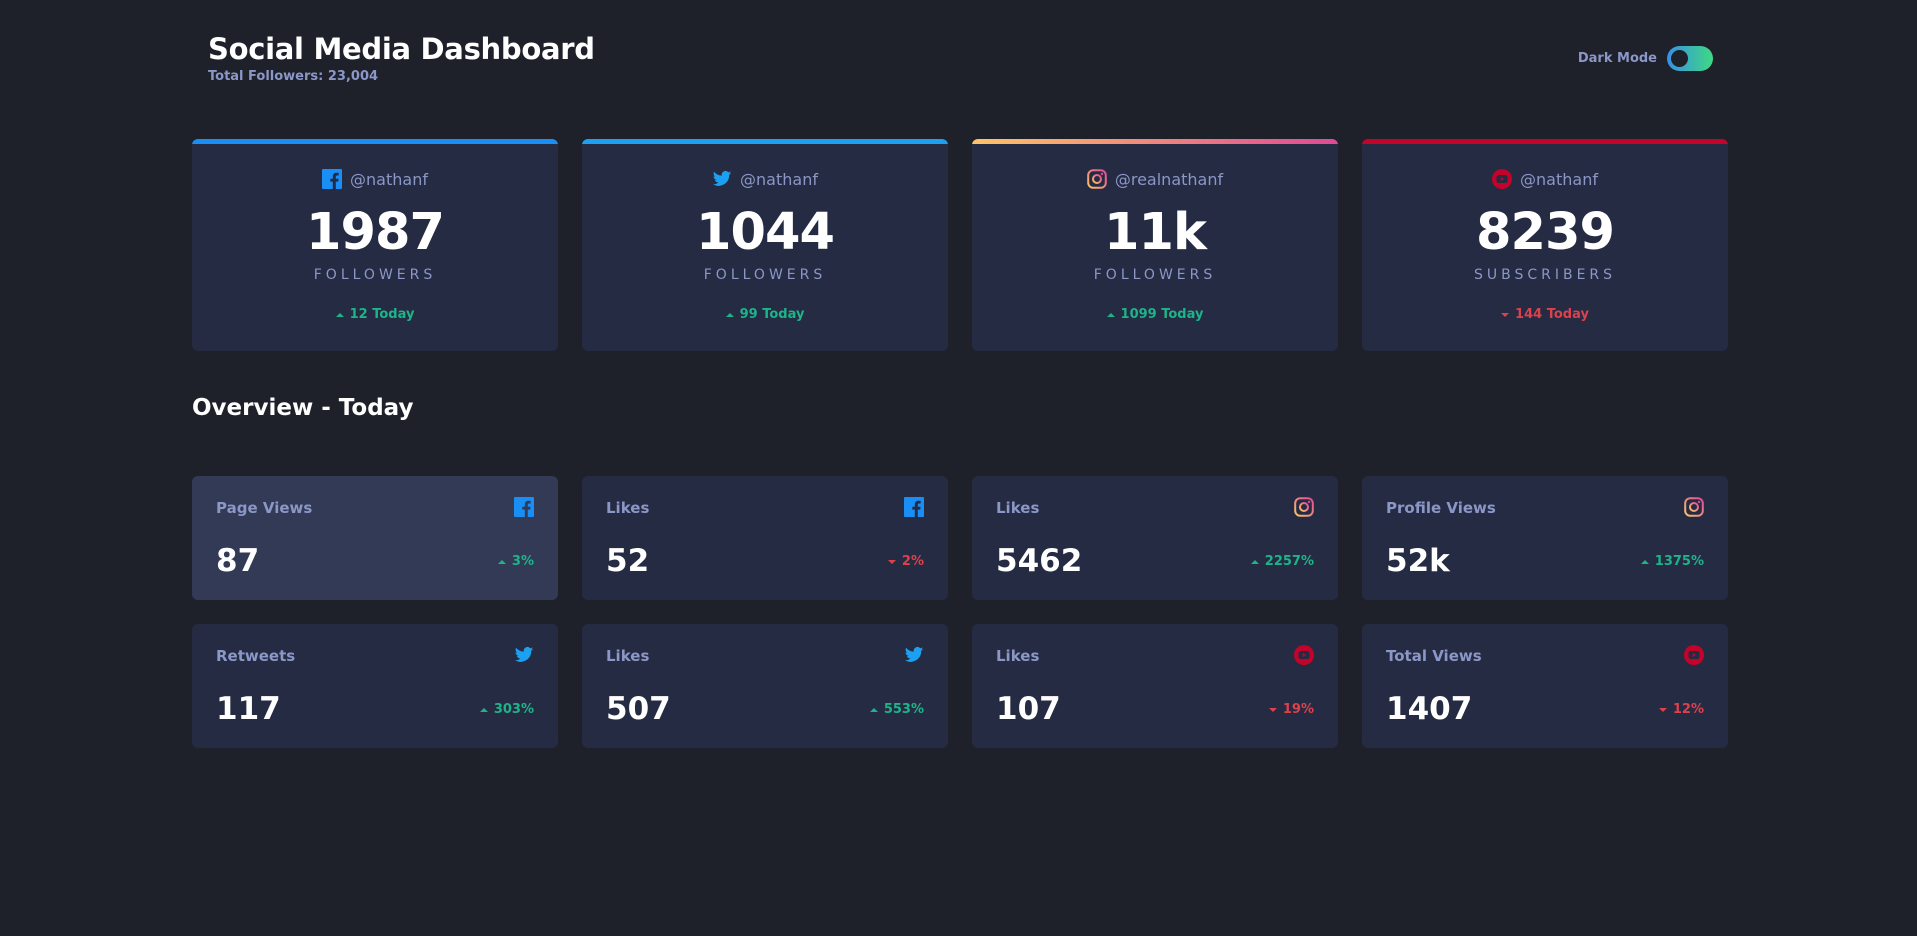 The image size is (1917, 936). Describe the element at coordinates (1028, 709) in the screenshot. I see `overview-value: 107` at that location.